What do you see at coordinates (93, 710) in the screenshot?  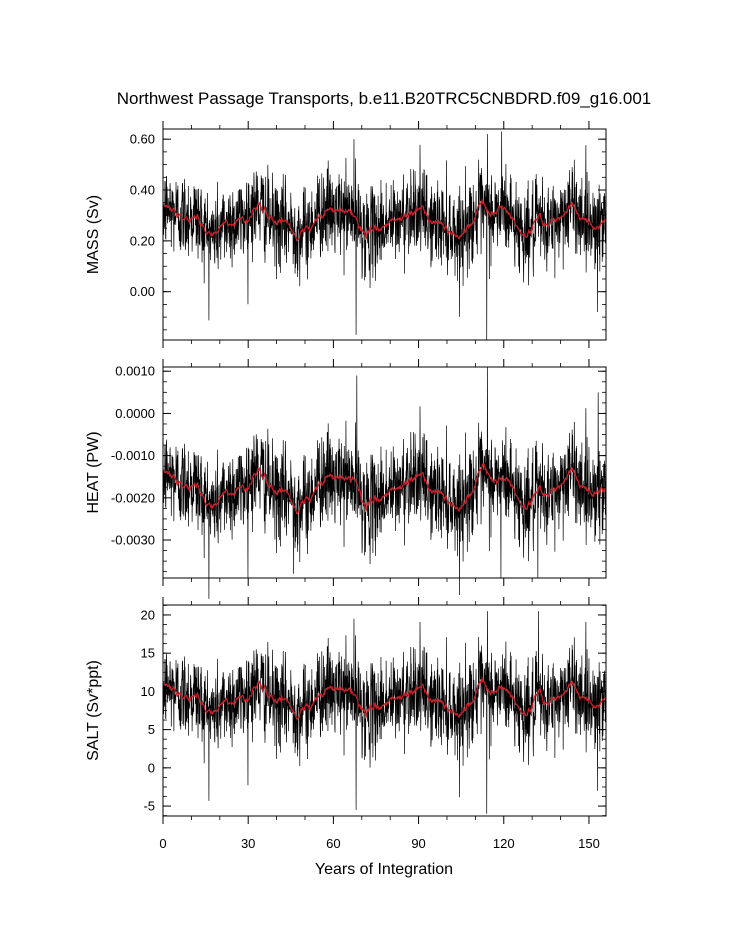 I see `y-axis-title-3: SALT (Sv*ppt)` at bounding box center [93, 710].